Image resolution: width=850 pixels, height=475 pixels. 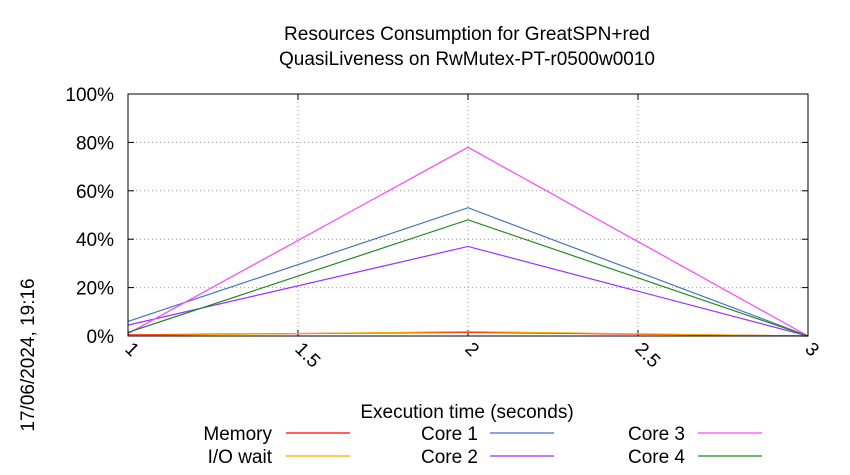 I want to click on x-tick-label: 2, so click(x=471, y=350).